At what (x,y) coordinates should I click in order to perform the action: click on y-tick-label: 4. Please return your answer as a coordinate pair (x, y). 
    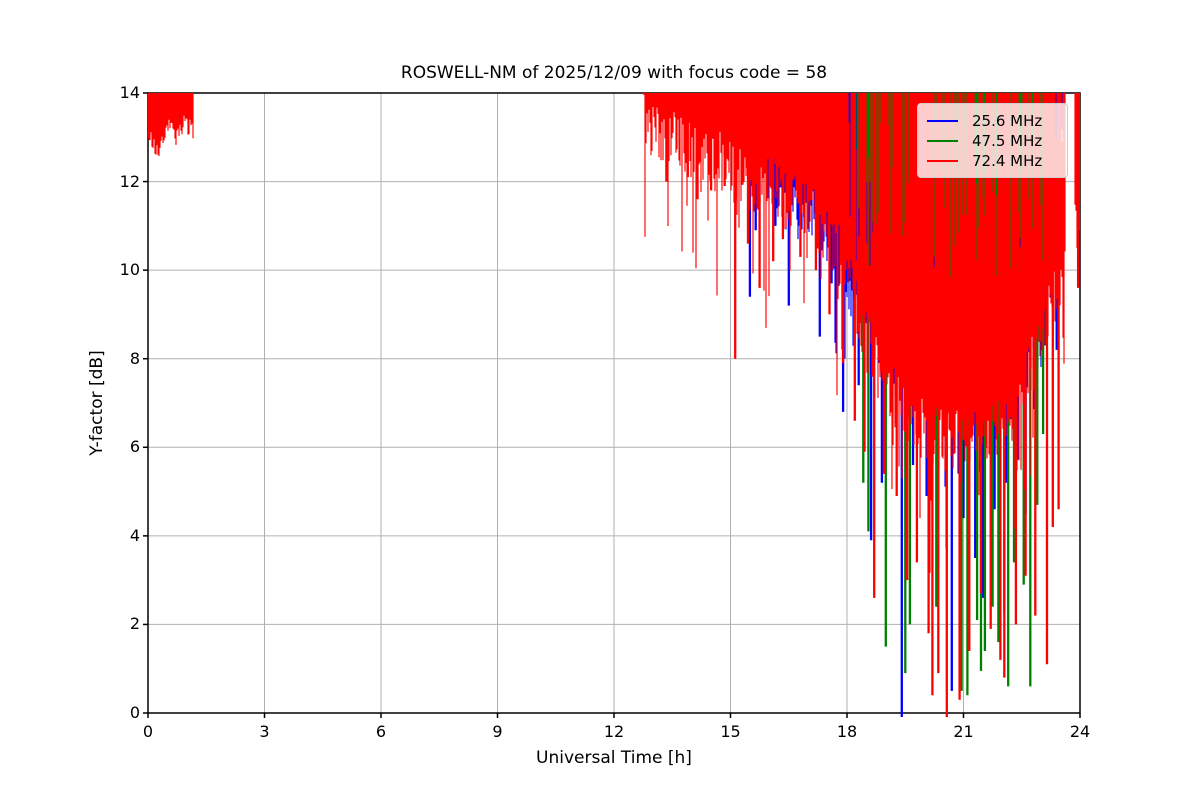
    Looking at the image, I should click on (134, 535).